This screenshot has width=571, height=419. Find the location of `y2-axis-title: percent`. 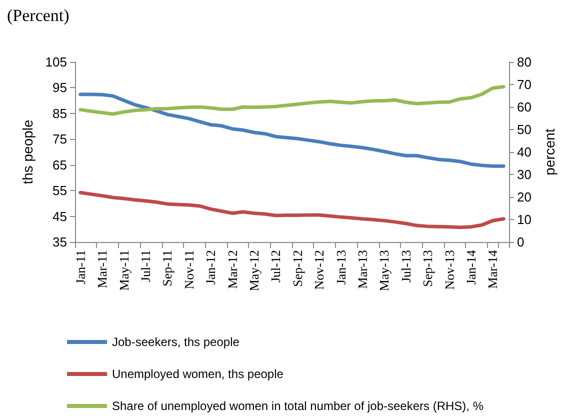

y2-axis-title: percent is located at coordinates (549, 152).